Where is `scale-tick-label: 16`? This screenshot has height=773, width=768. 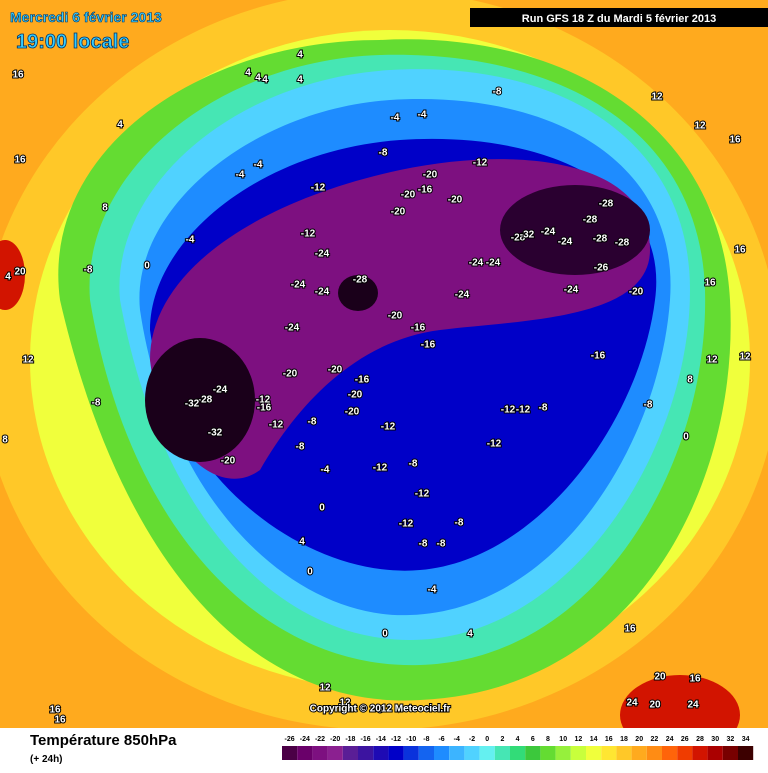
scale-tick-label: 16 is located at coordinates (609, 739).